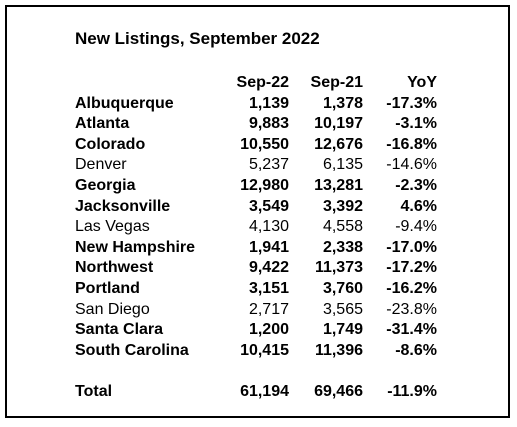 The height and width of the screenshot is (427, 517). What do you see at coordinates (412, 392) in the screenshot?
I see `total-yoy: -11.9%` at bounding box center [412, 392].